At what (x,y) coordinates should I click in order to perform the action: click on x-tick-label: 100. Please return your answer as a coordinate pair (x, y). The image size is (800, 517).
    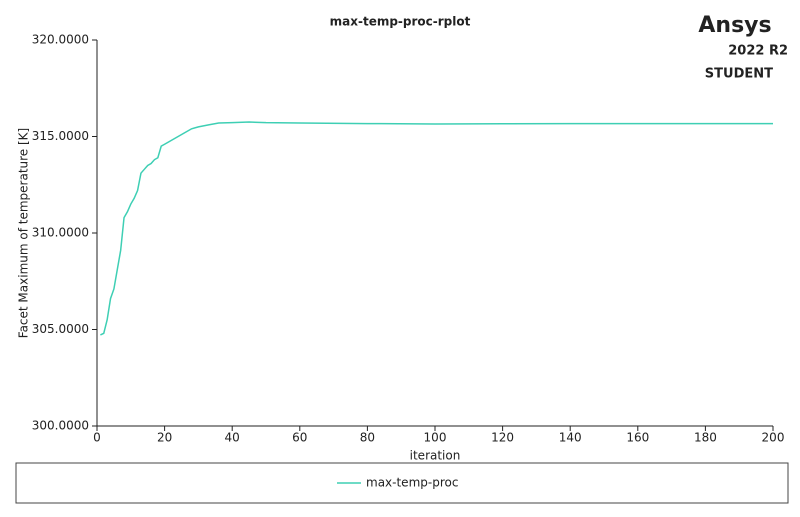
    Looking at the image, I should click on (435, 438).